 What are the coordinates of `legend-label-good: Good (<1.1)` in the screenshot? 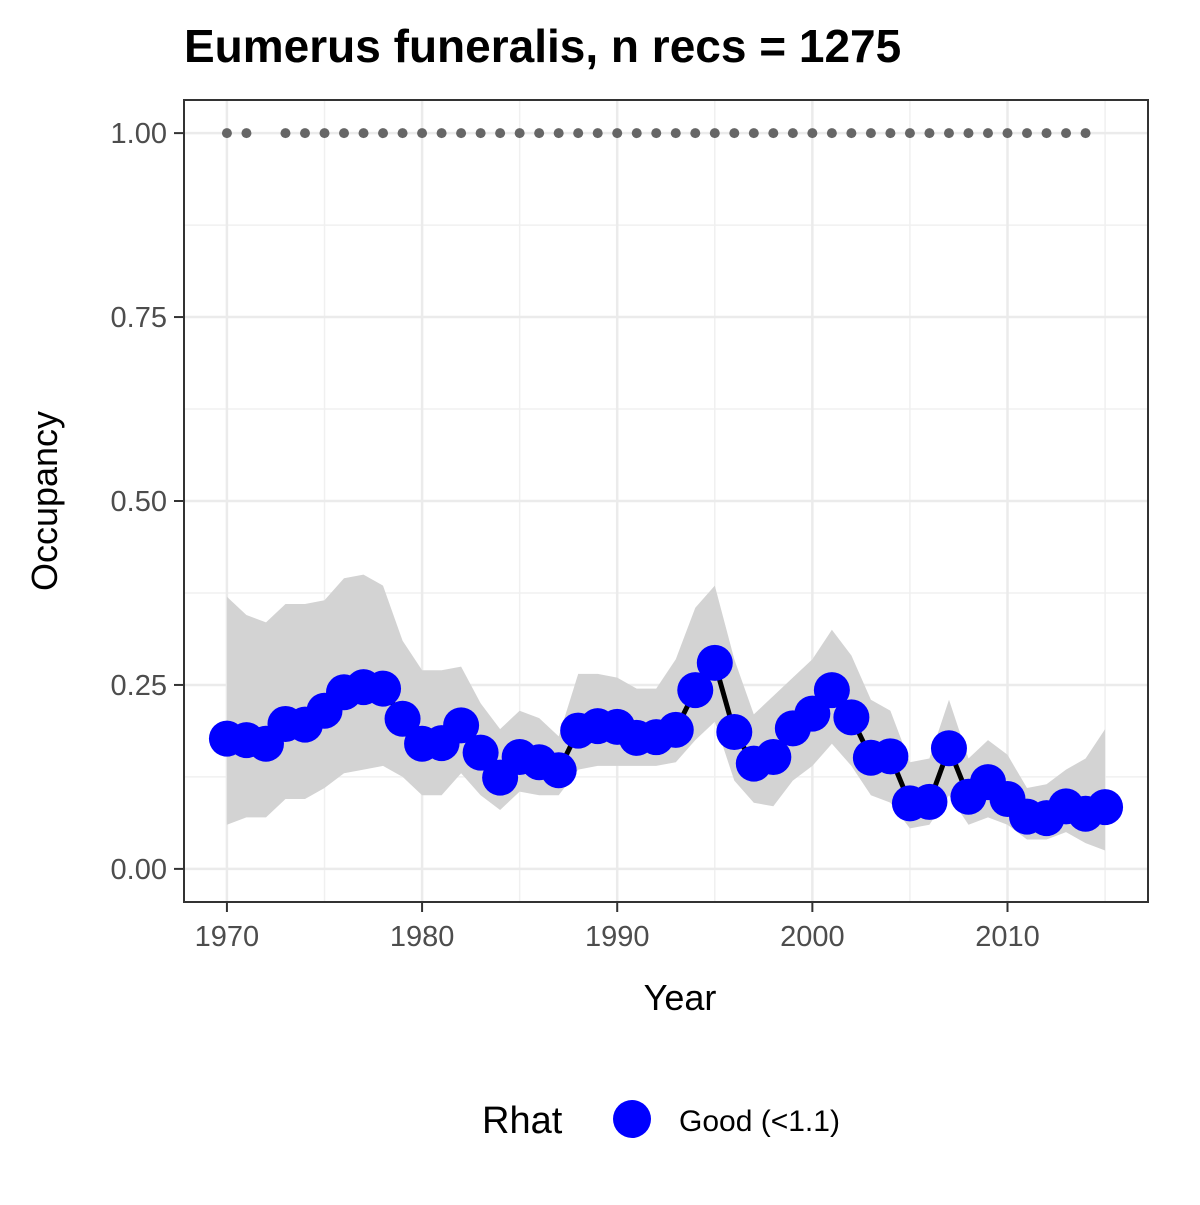 It's located at (759, 1121).